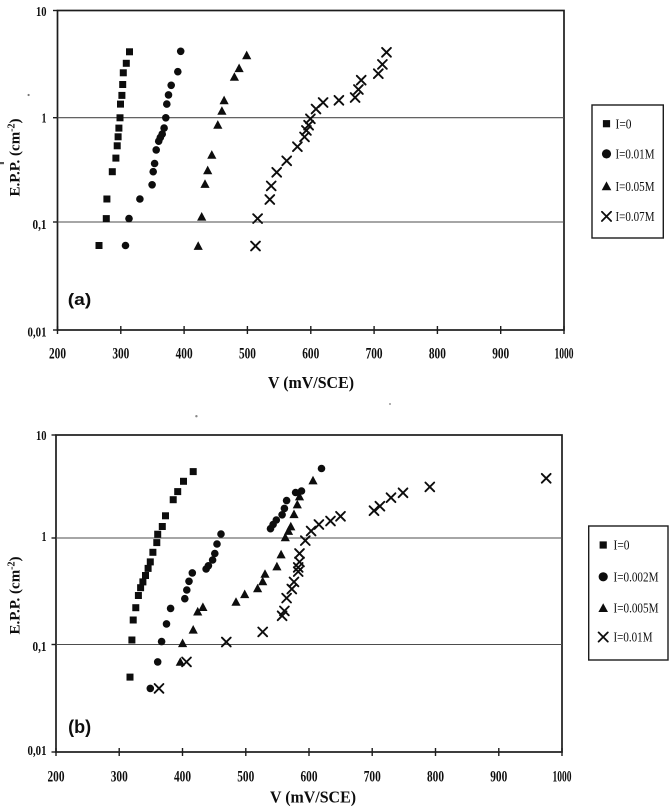 This screenshot has height=812, width=672. What do you see at coordinates (635, 217) in the screenshot?
I see `svg-text: I=0.07M` at bounding box center [635, 217].